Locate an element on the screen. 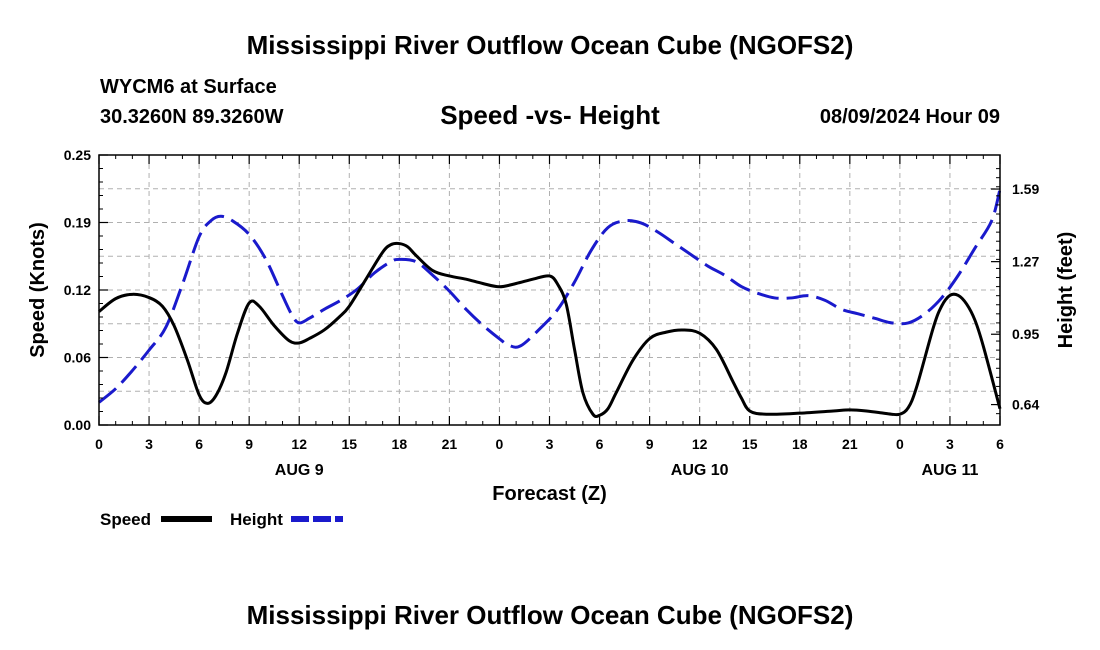 This screenshot has width=1100, height=650. forecast-datetime: 08/09/2024 Hour 09 is located at coordinates (909, 117).